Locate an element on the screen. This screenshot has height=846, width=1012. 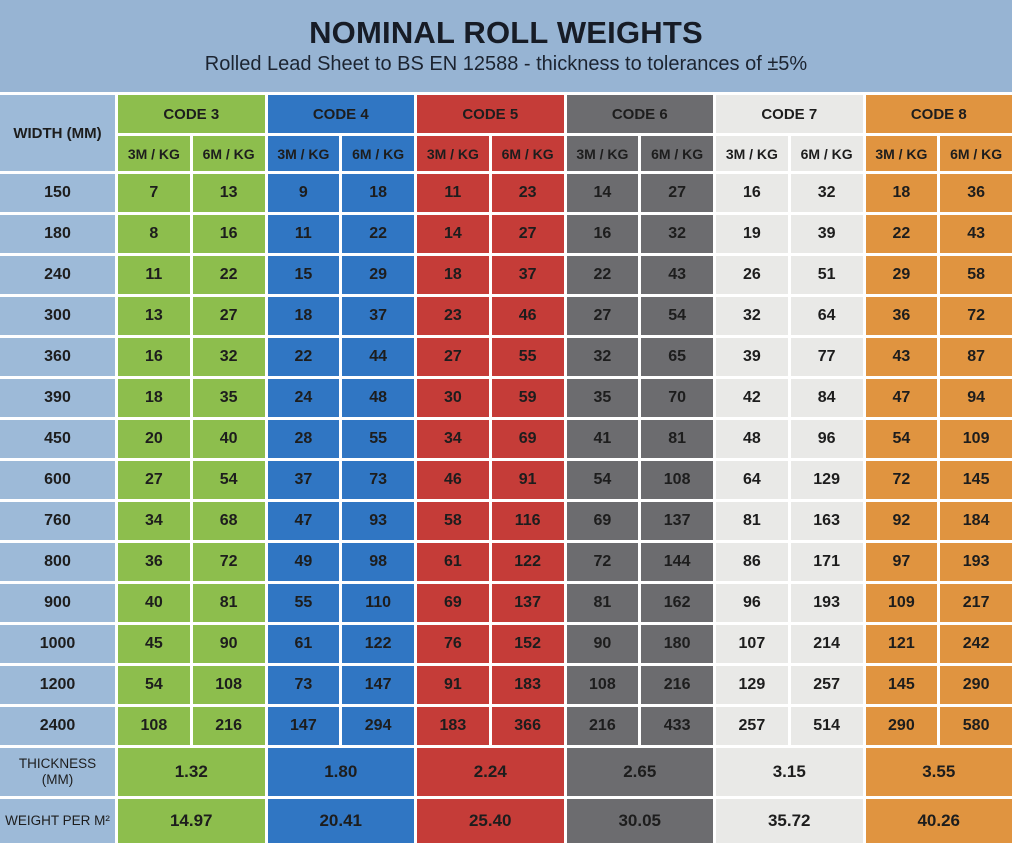
data-cell: 433 is located at coordinates (677, 726).